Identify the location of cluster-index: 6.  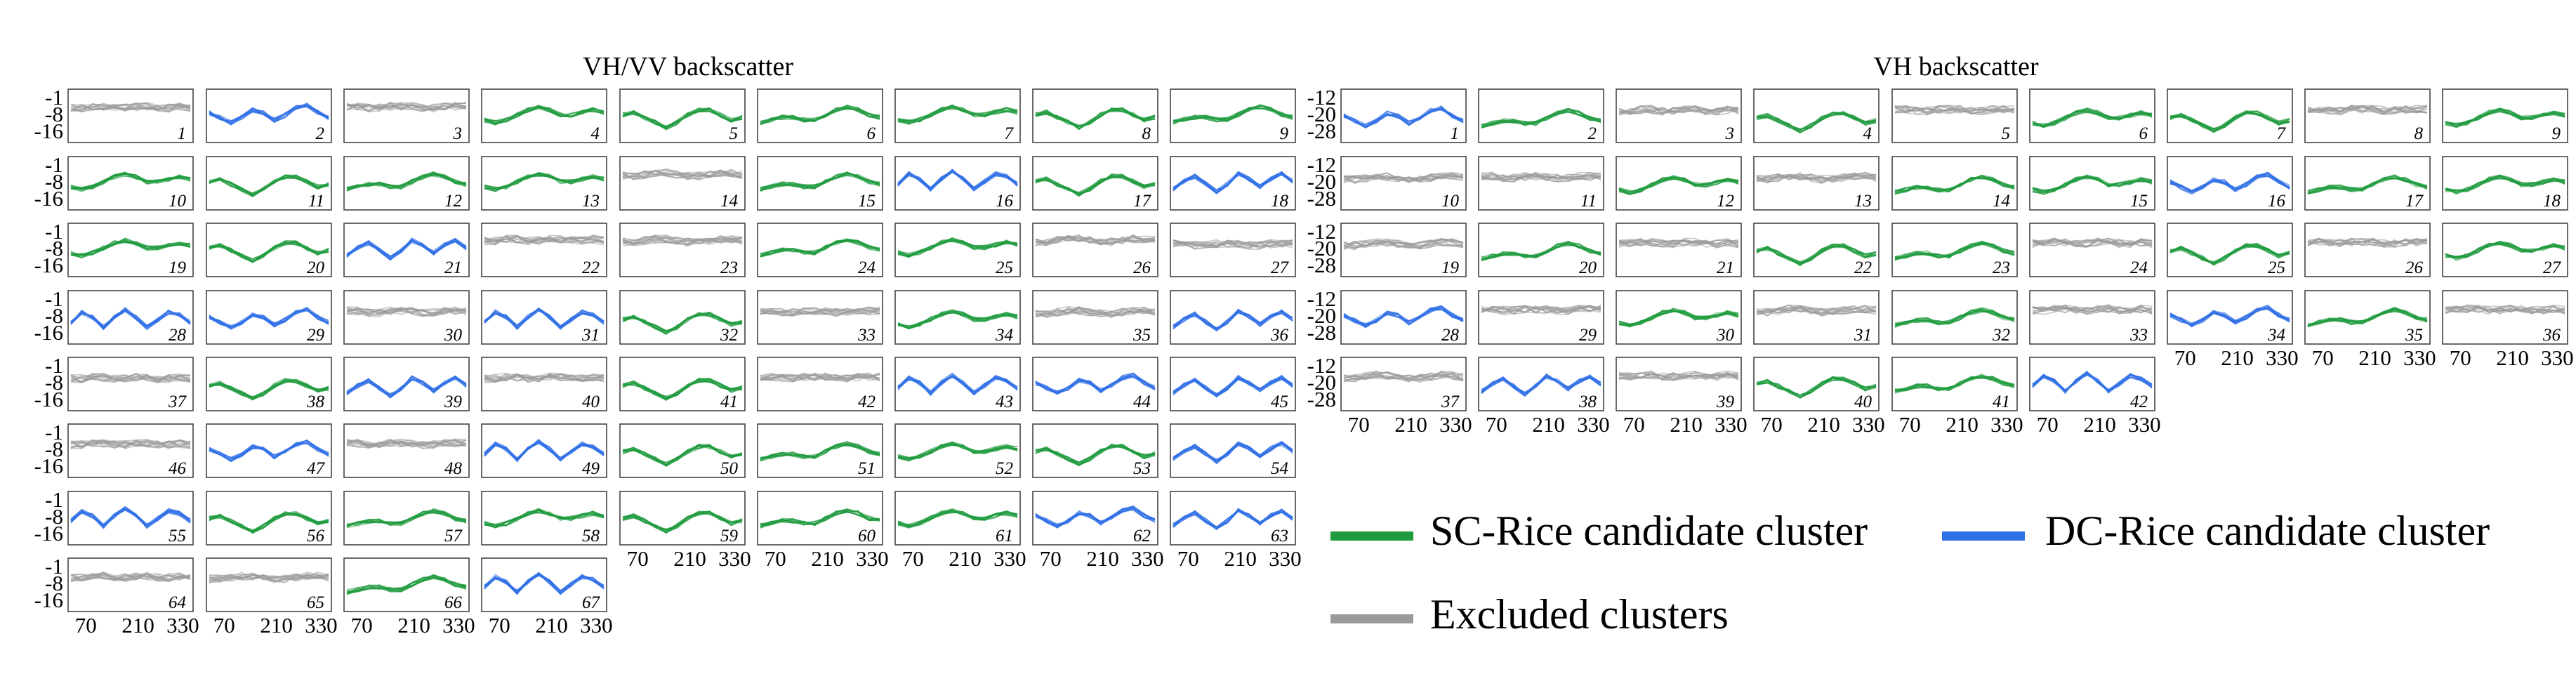
(2143, 133).